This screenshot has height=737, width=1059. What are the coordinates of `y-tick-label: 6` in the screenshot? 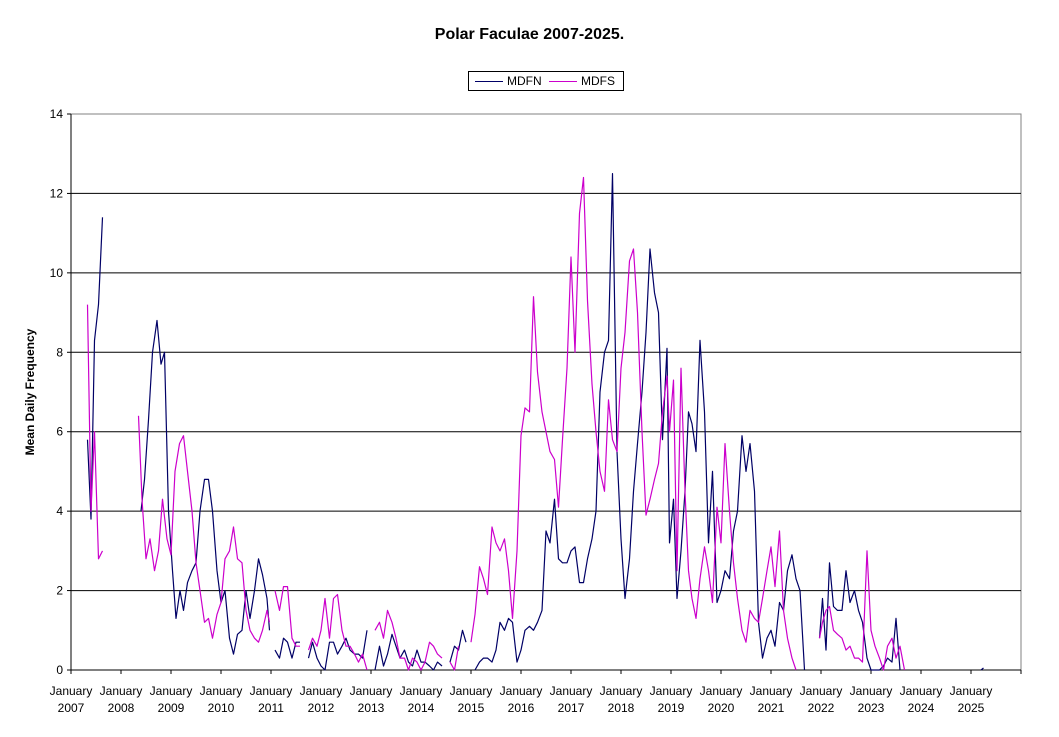 It's located at (59, 432).